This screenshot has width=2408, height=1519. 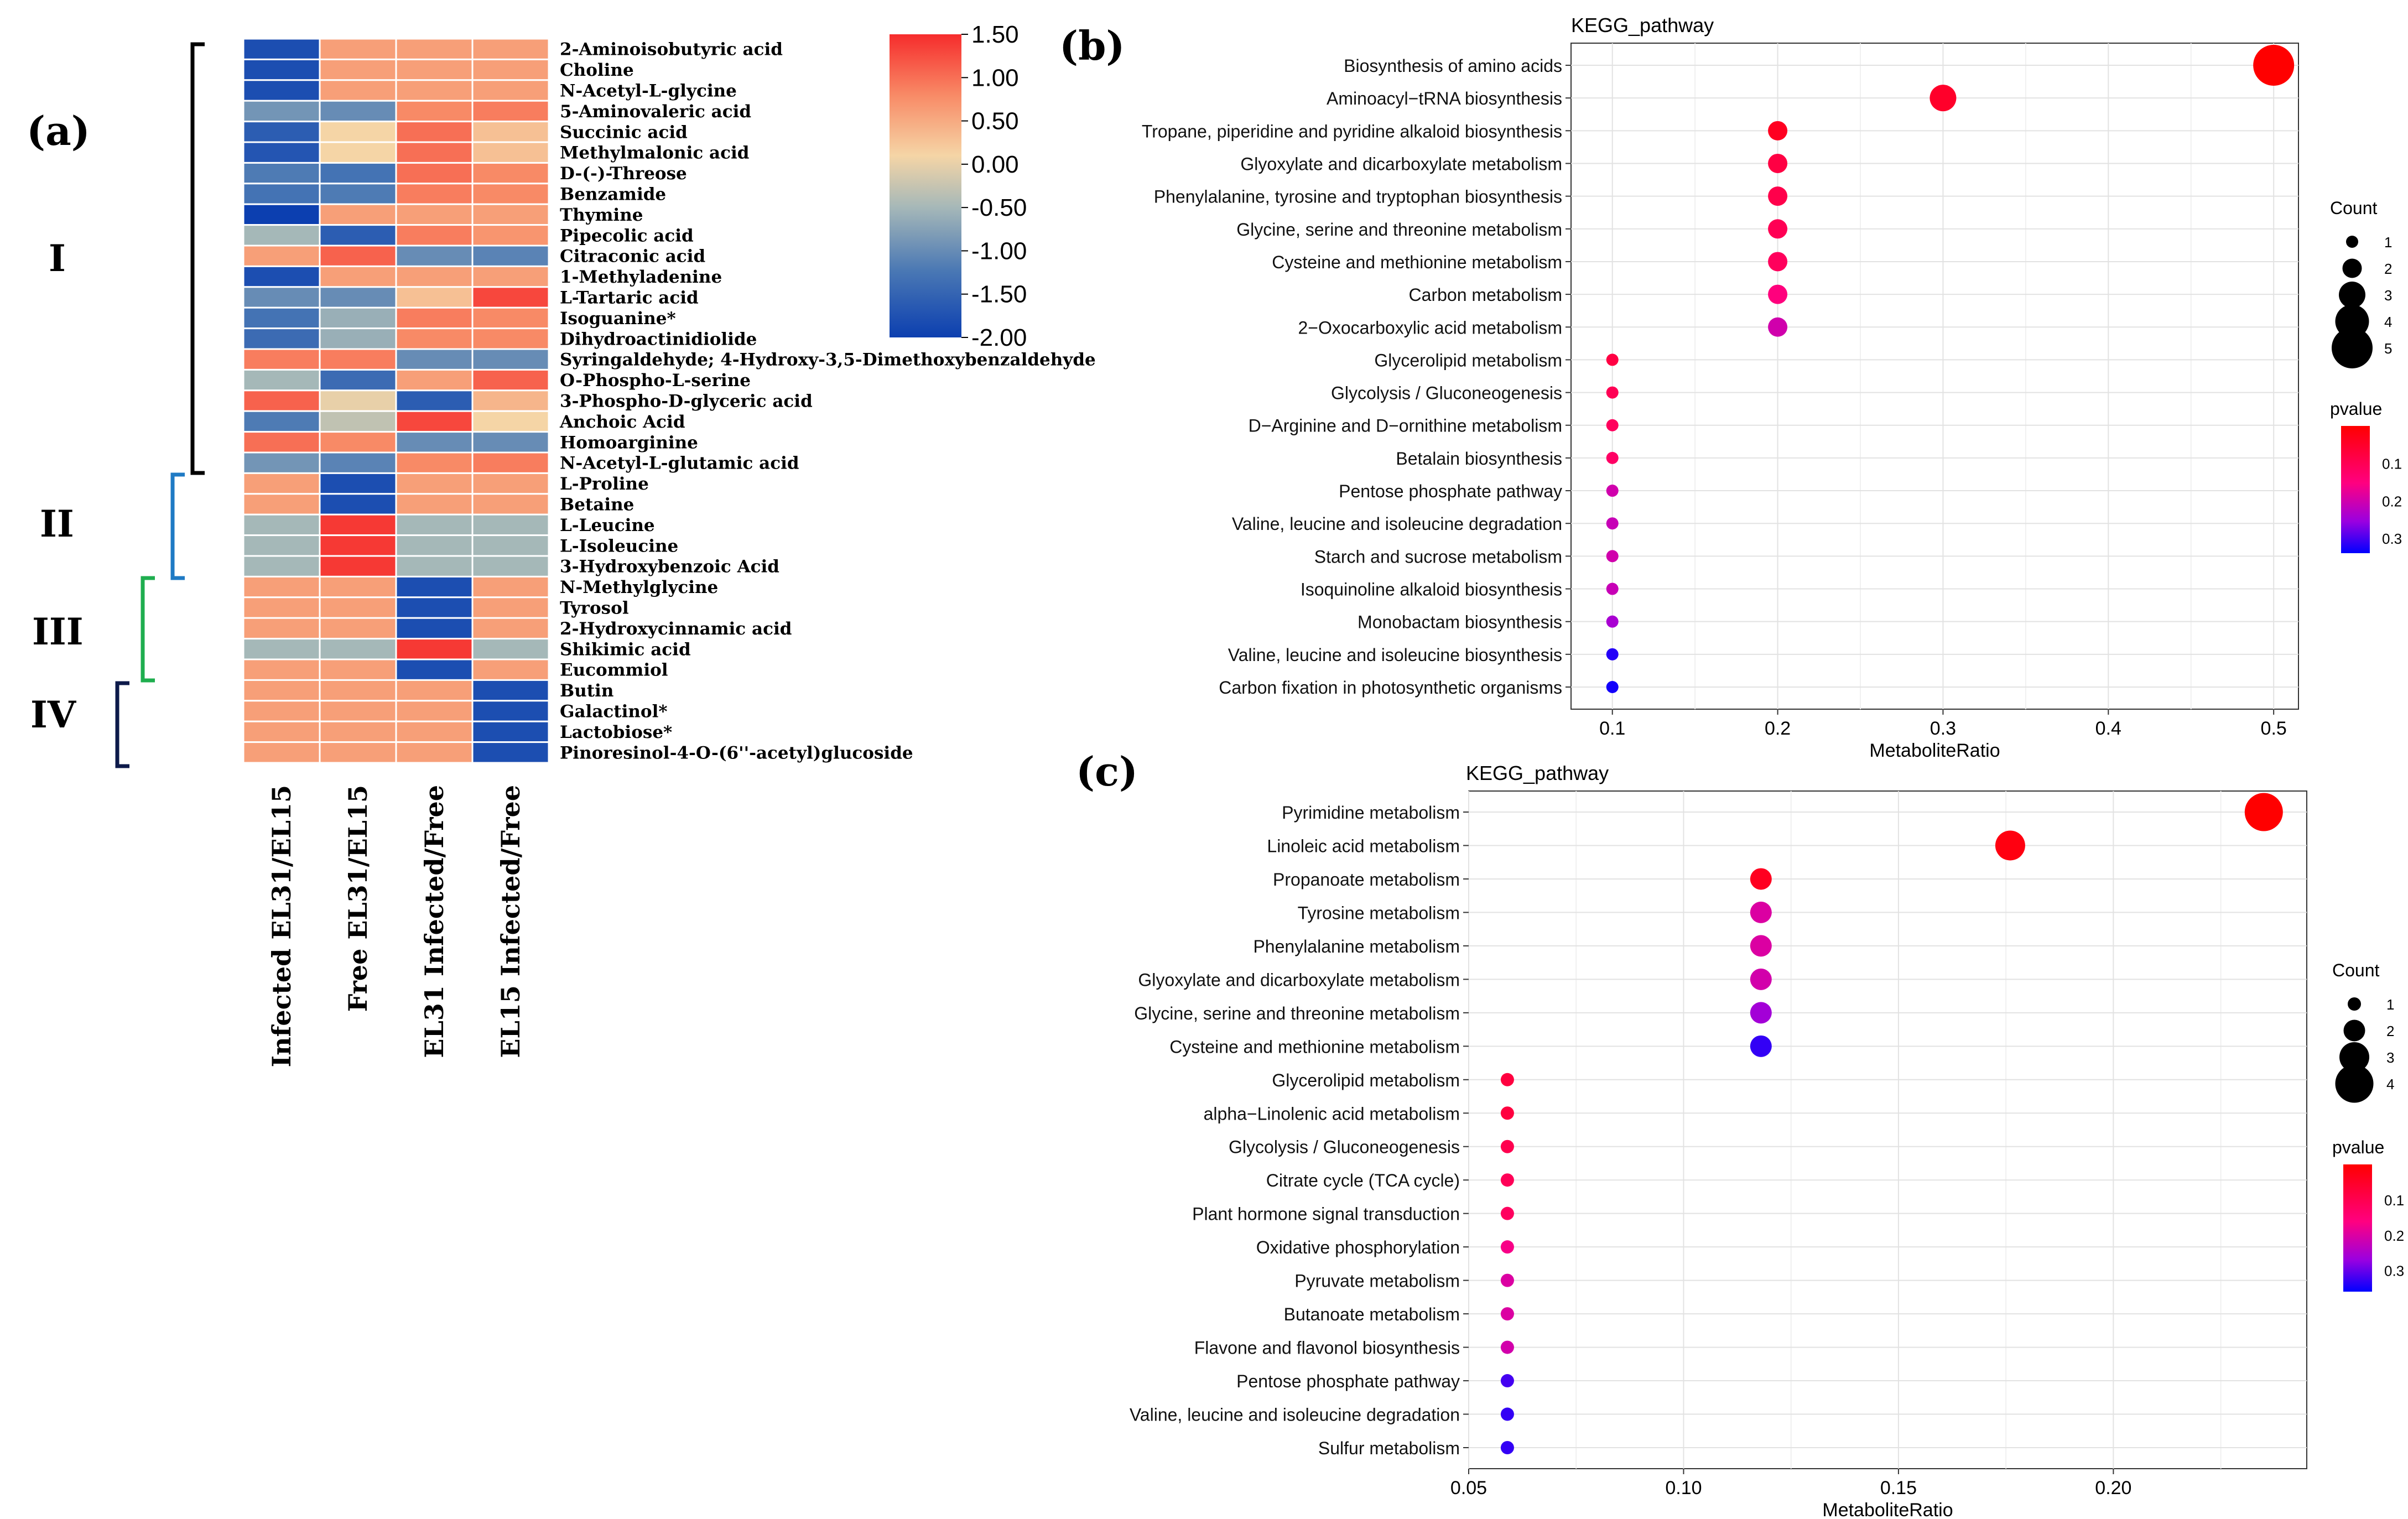 I want to click on heatmap-column-label: EL15 Infected/Free, so click(x=511, y=921).